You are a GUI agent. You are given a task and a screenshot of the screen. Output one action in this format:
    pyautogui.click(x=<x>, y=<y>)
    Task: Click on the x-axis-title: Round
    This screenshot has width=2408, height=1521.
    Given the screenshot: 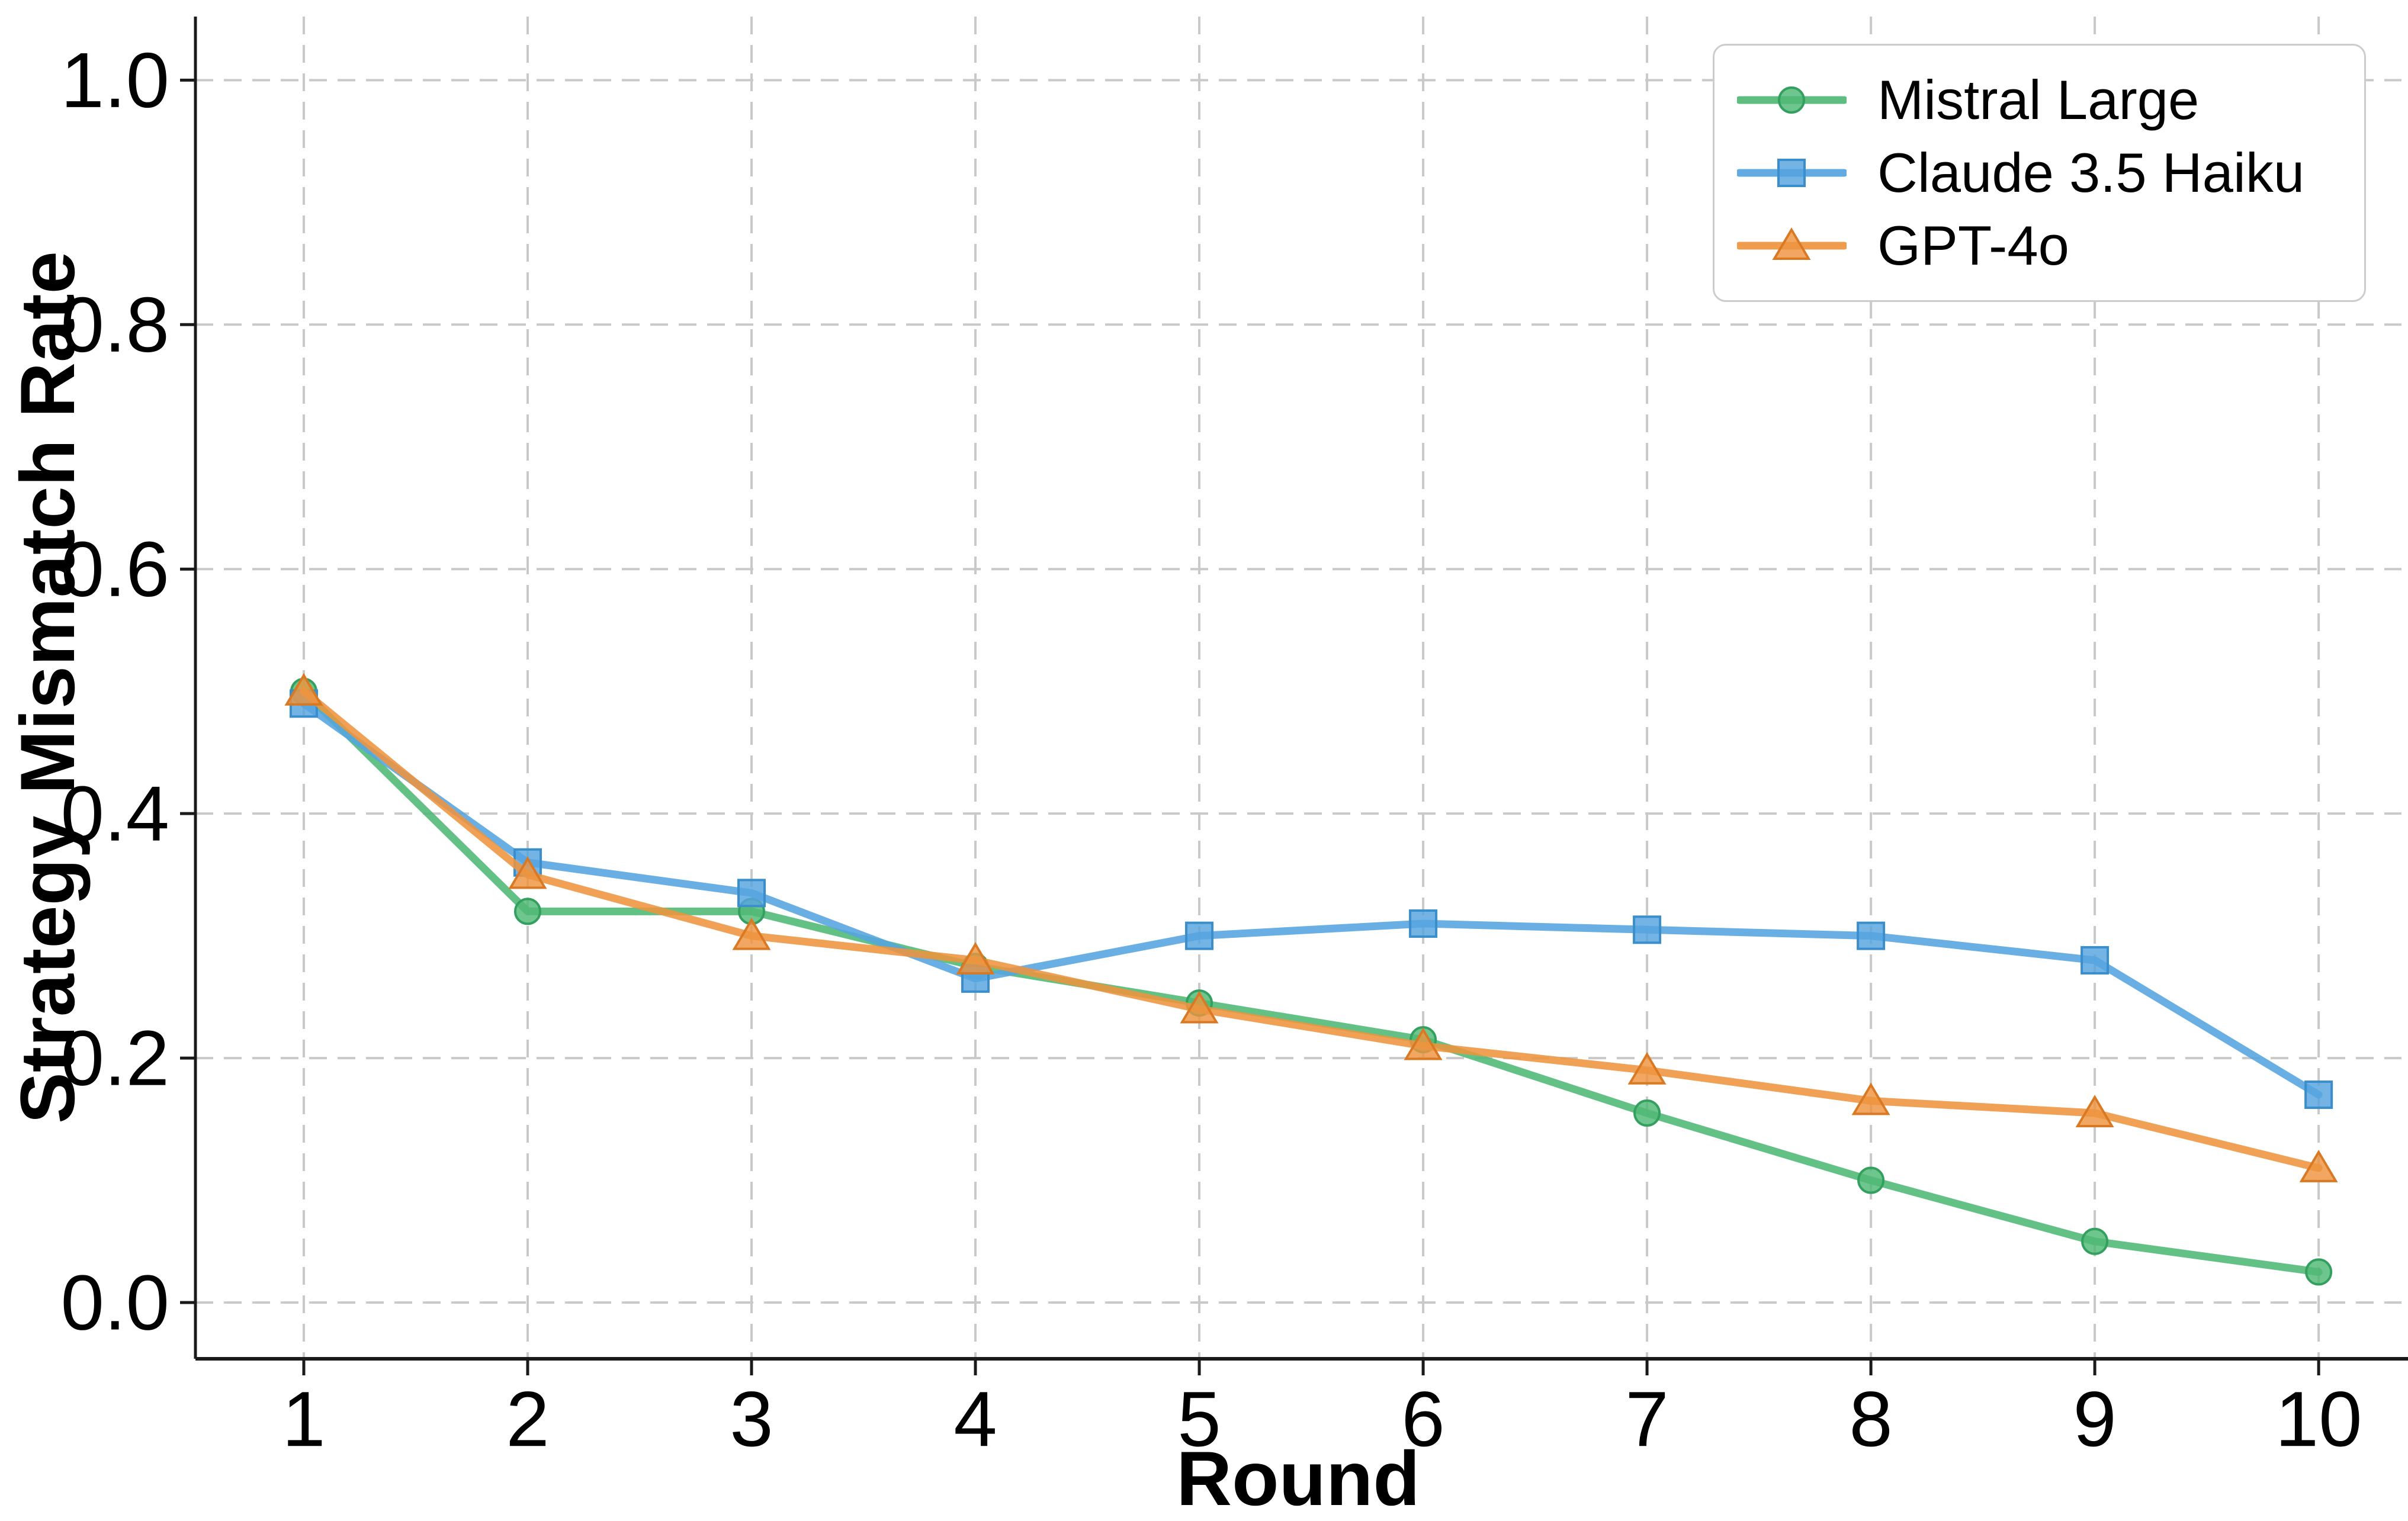 What is the action you would take?
    pyautogui.click(x=1298, y=1478)
    